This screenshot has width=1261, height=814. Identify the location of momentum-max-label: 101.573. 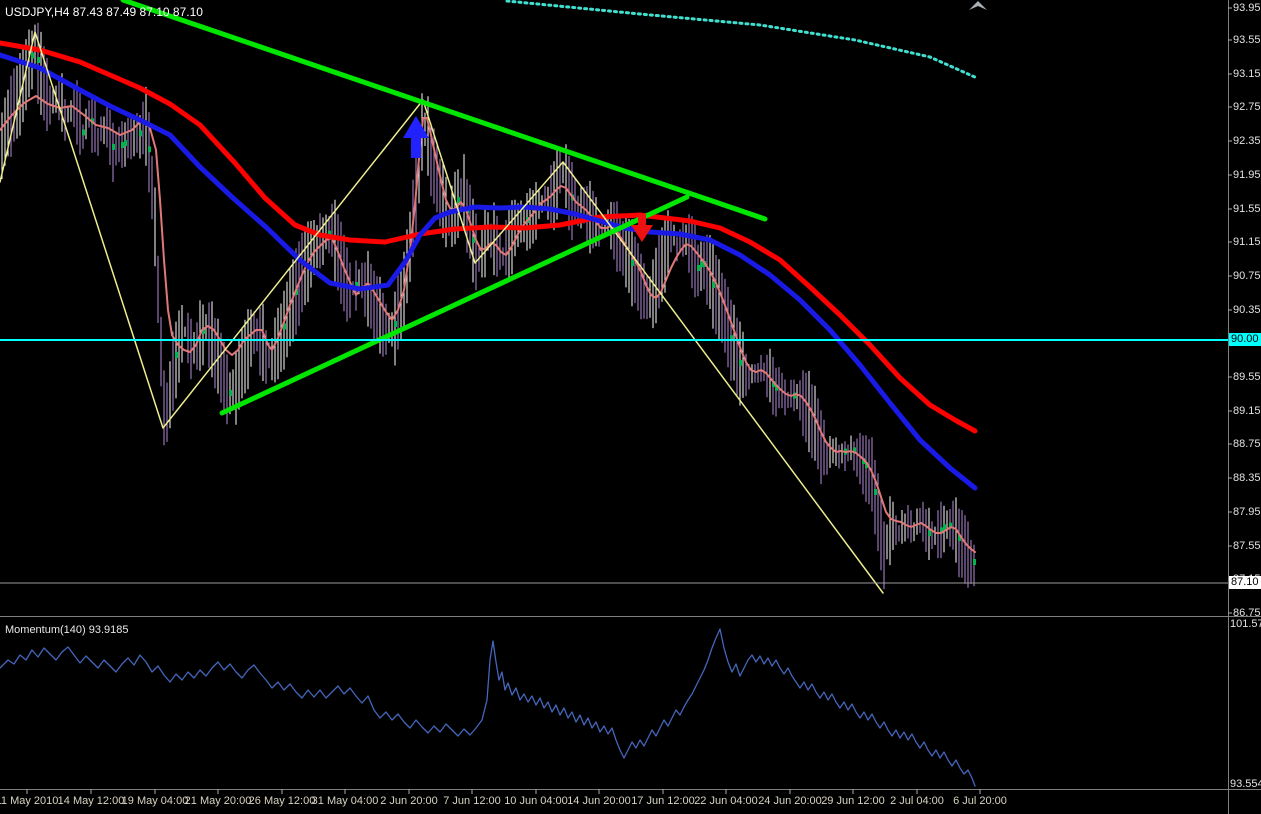
(1245, 624).